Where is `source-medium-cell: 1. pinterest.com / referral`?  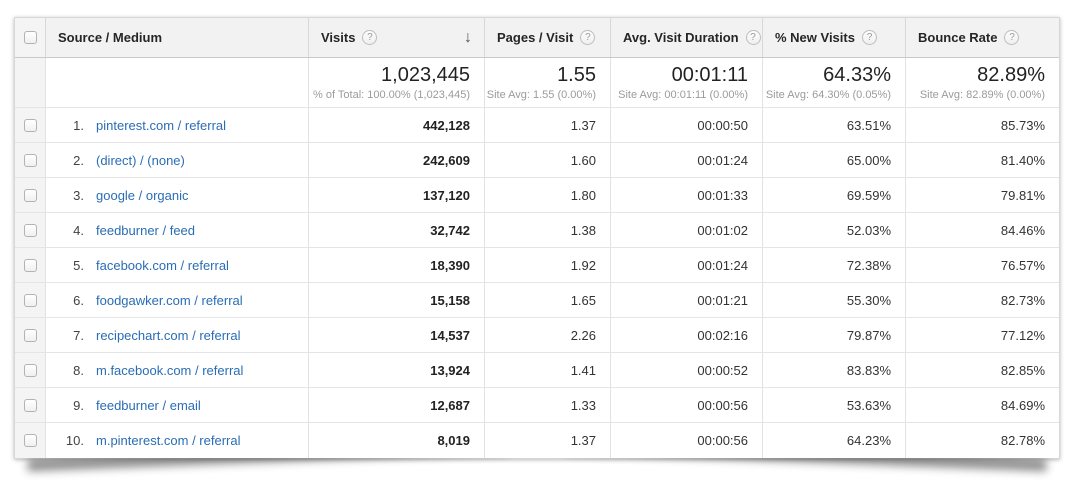
source-medium-cell: 1. pinterest.com / referral is located at coordinates (176, 125).